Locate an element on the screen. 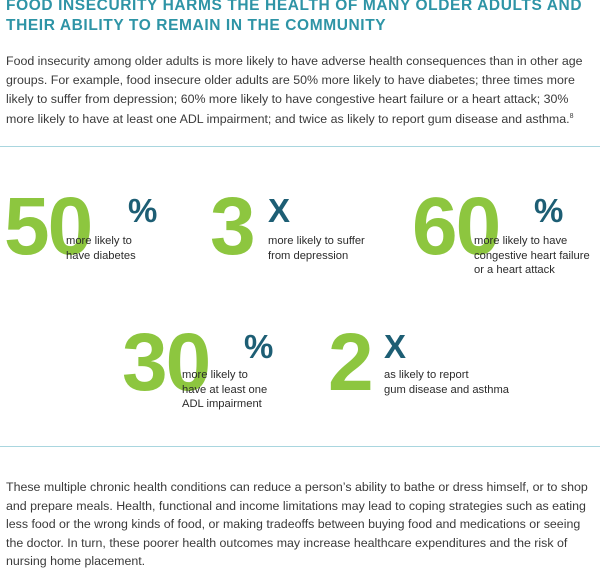 The image size is (600, 570). stat-label-line: more likely to have is located at coordinates (521, 241).